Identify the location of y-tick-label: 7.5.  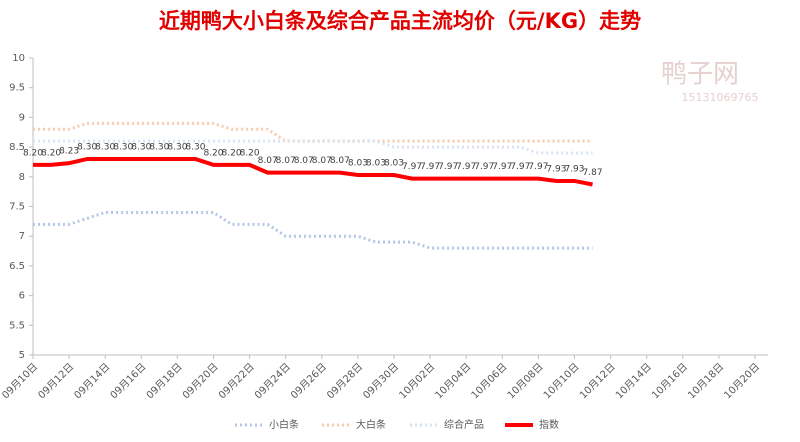
(17, 207).